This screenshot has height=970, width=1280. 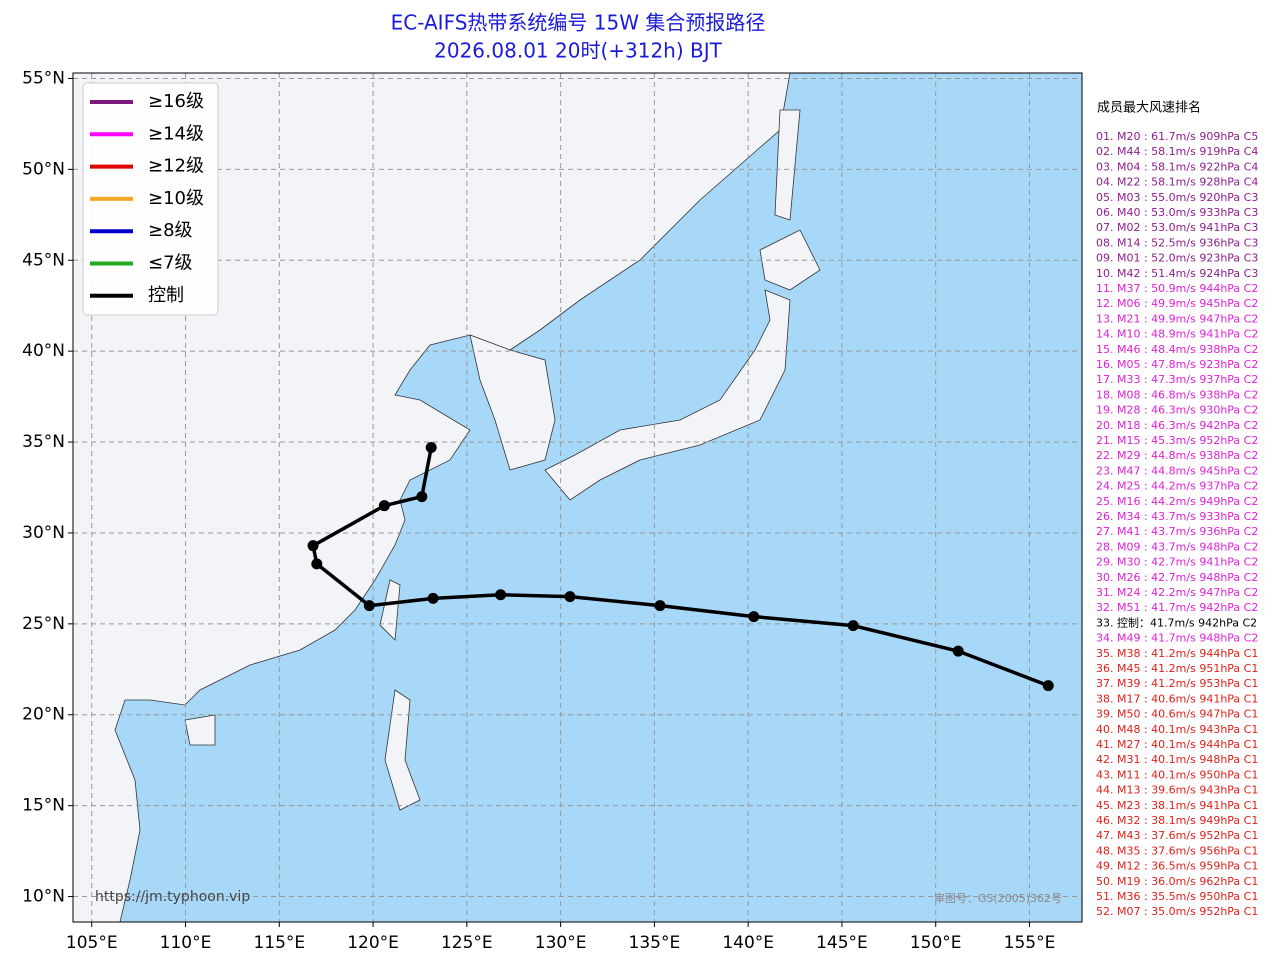 What do you see at coordinates (842, 943) in the screenshot?
I see `x-tick-label: 145°E` at bounding box center [842, 943].